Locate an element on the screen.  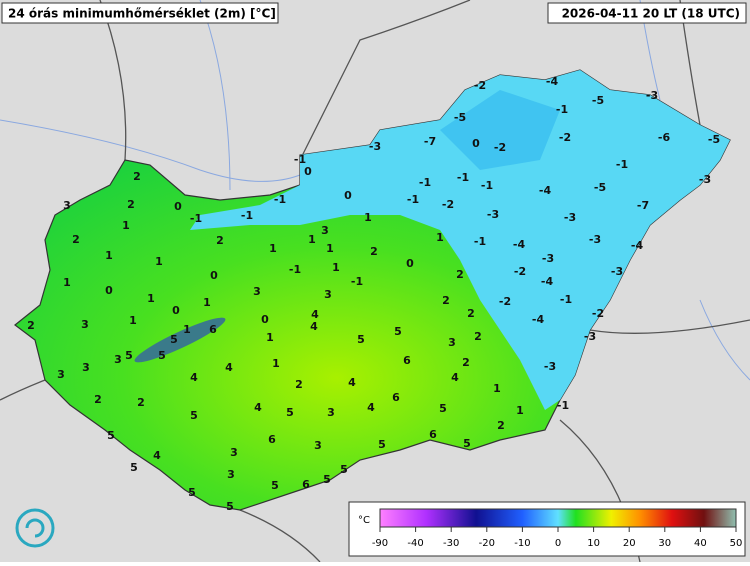
legend-tick-label: -10 is located at coordinates (522, 543).